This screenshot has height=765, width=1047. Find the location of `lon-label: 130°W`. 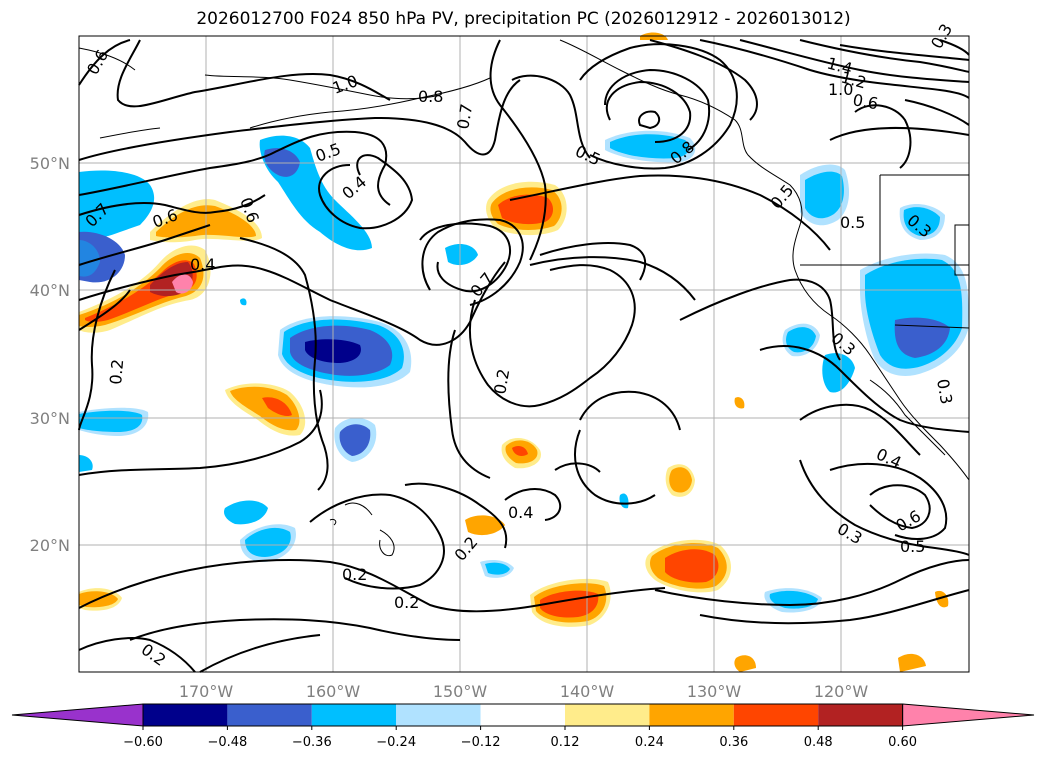

lon-label: 130°W is located at coordinates (714, 691).